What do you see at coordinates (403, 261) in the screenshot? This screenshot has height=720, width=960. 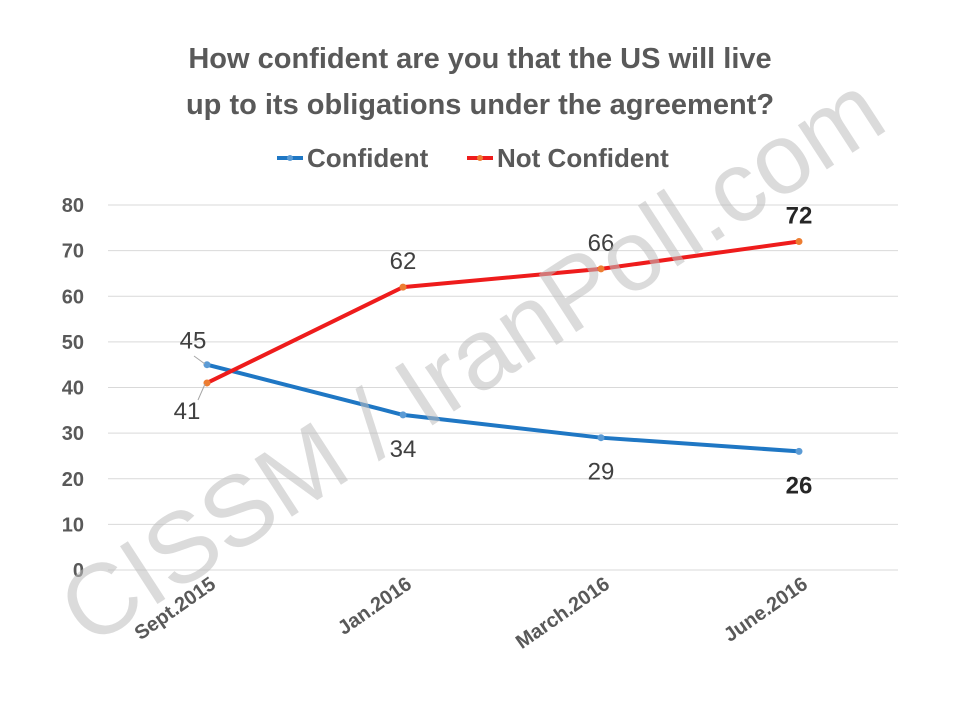 I see `data-label: 62` at bounding box center [403, 261].